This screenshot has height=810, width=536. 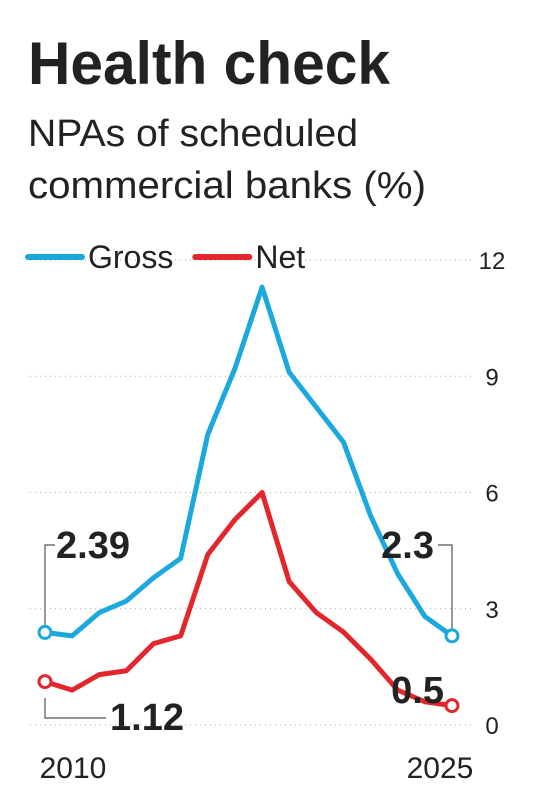 I want to click on chart-title: Health check, so click(x=209, y=63).